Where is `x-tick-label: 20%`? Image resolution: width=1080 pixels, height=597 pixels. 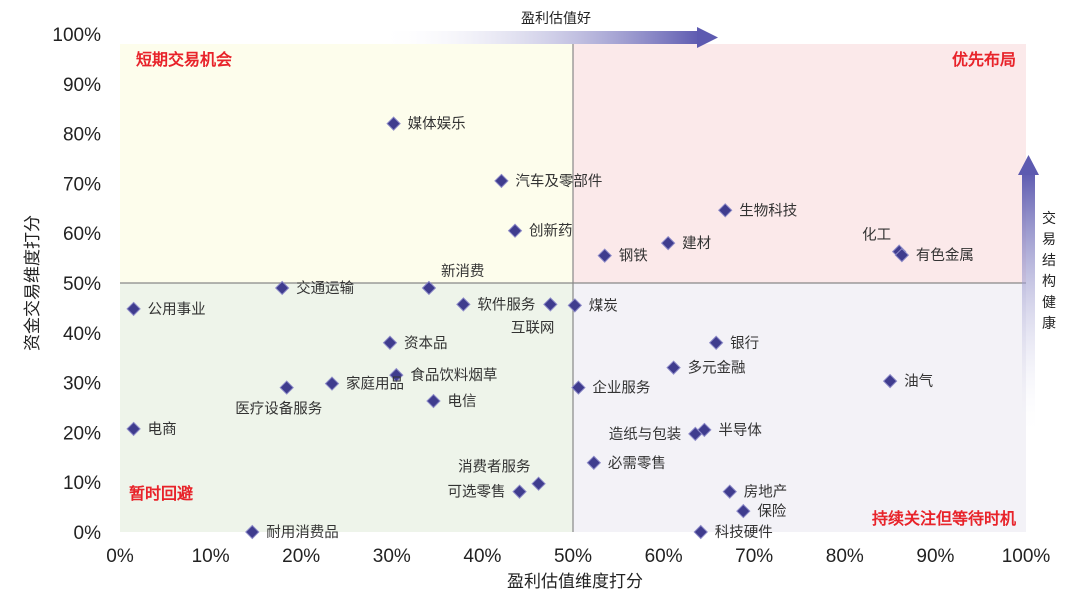 x-tick-label: 20% is located at coordinates (301, 556).